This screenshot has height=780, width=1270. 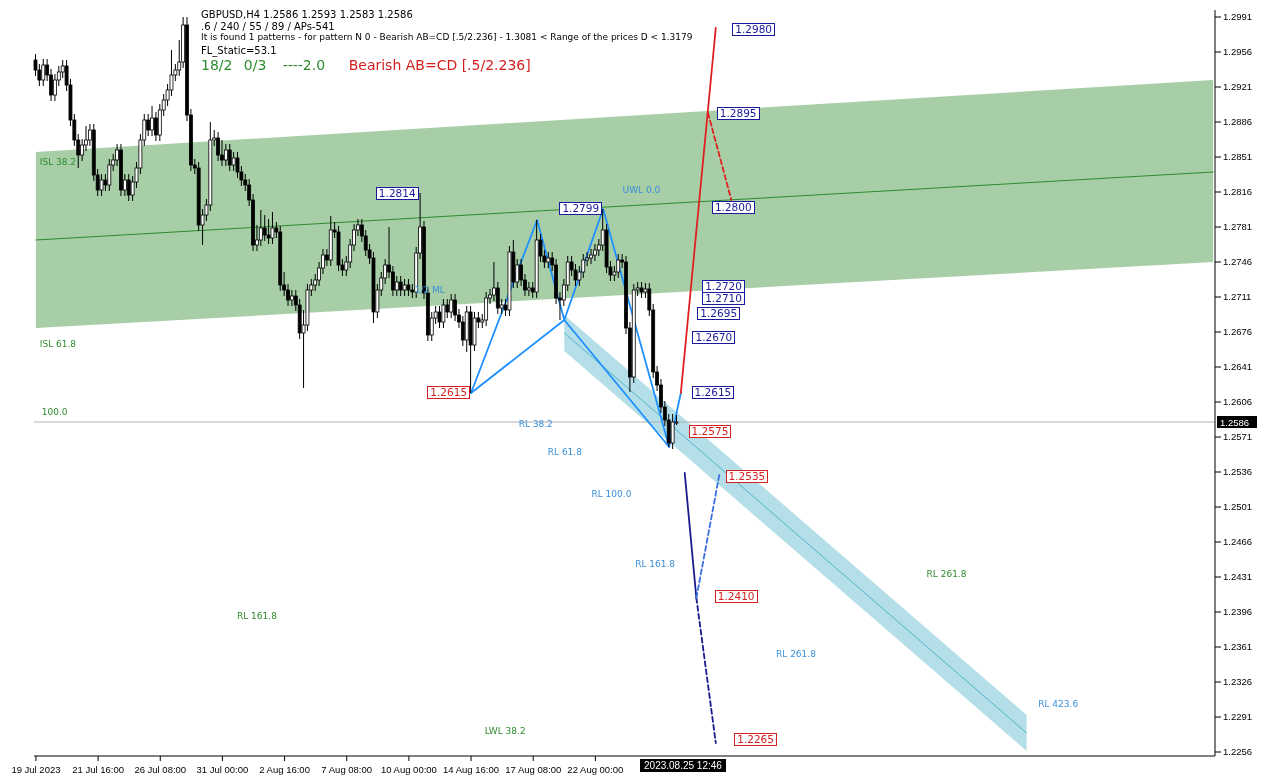 What do you see at coordinates (733, 207) in the screenshot?
I see `annotation: 1.2800` at bounding box center [733, 207].